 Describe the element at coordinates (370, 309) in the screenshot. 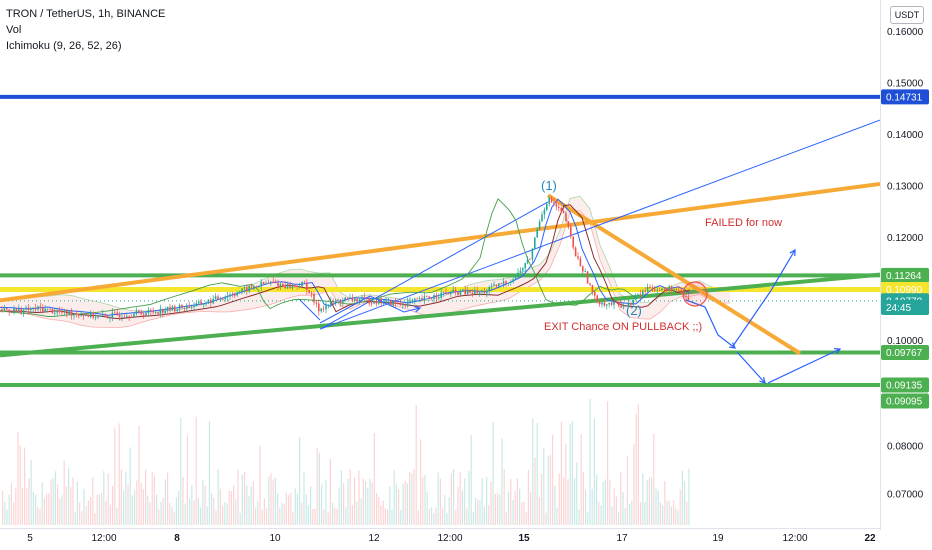

I see `wave-arrow-path` at that location.